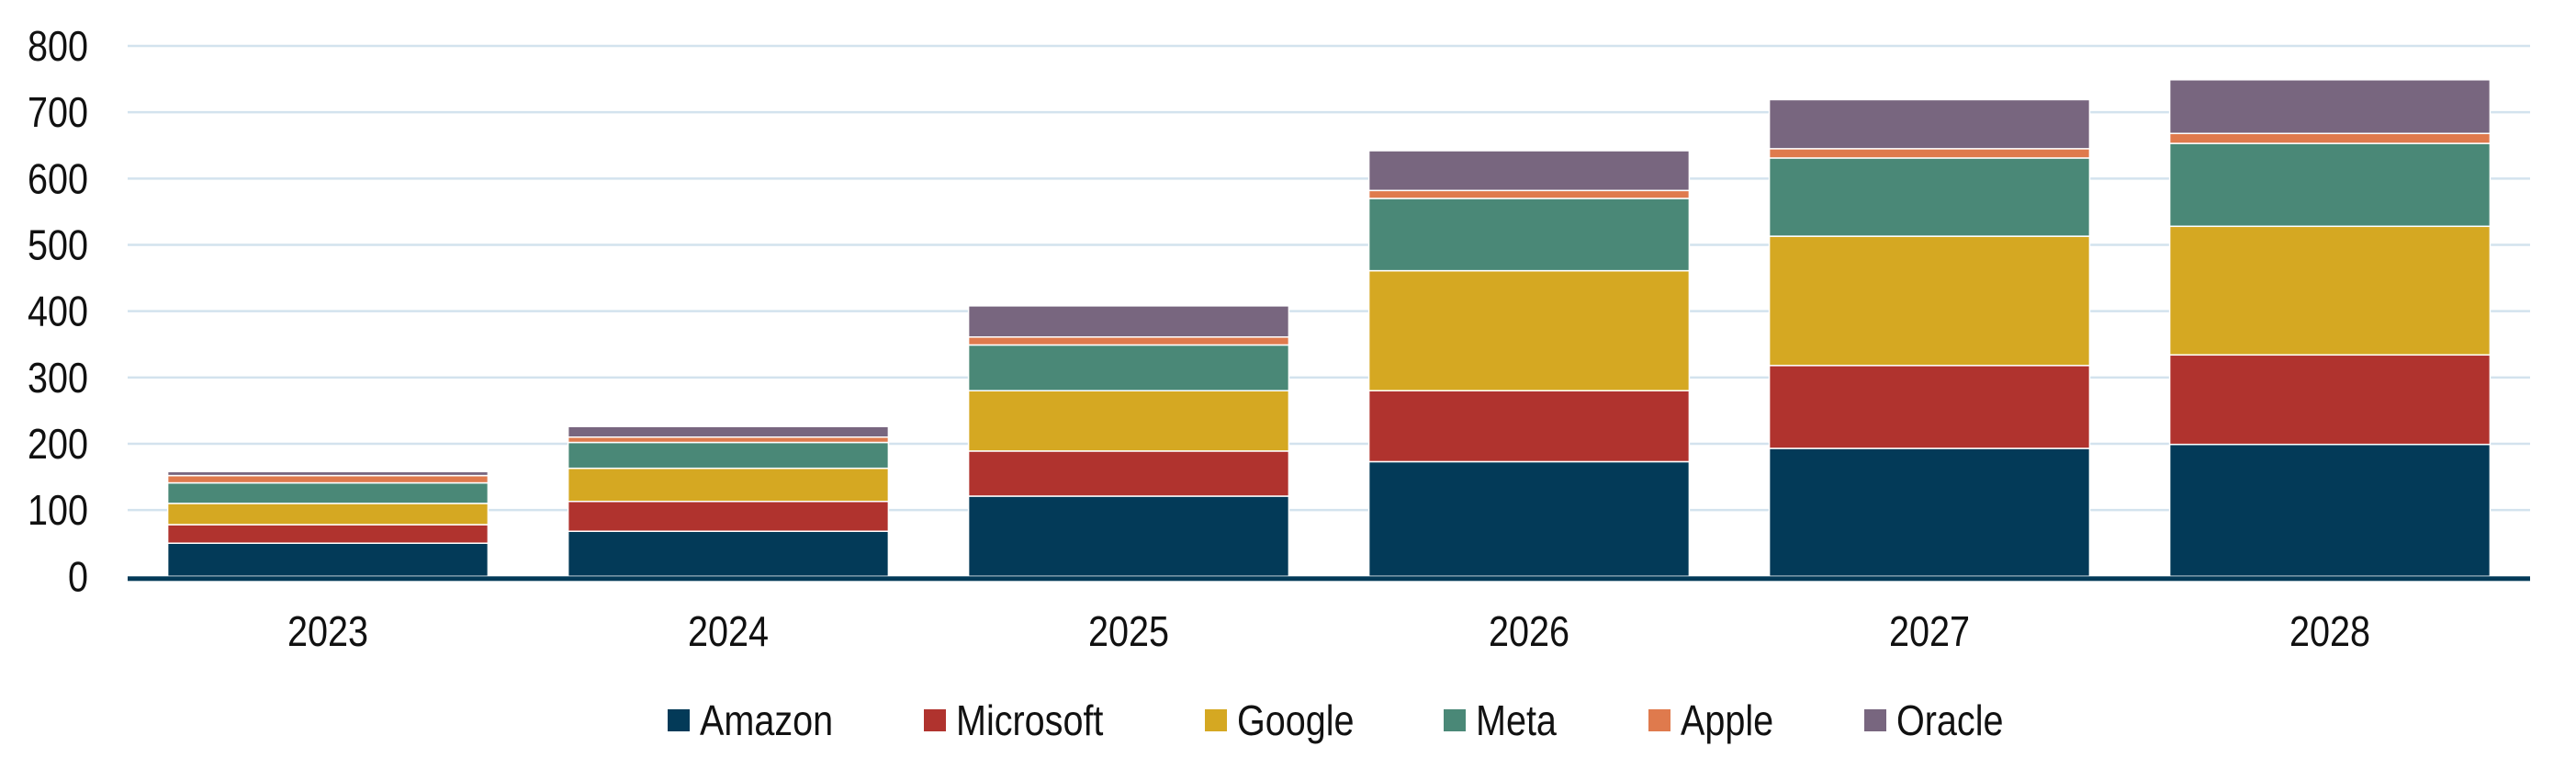 The height and width of the screenshot is (758, 2576). Describe the element at coordinates (58, 245) in the screenshot. I see `y-tick-label: 500` at that location.